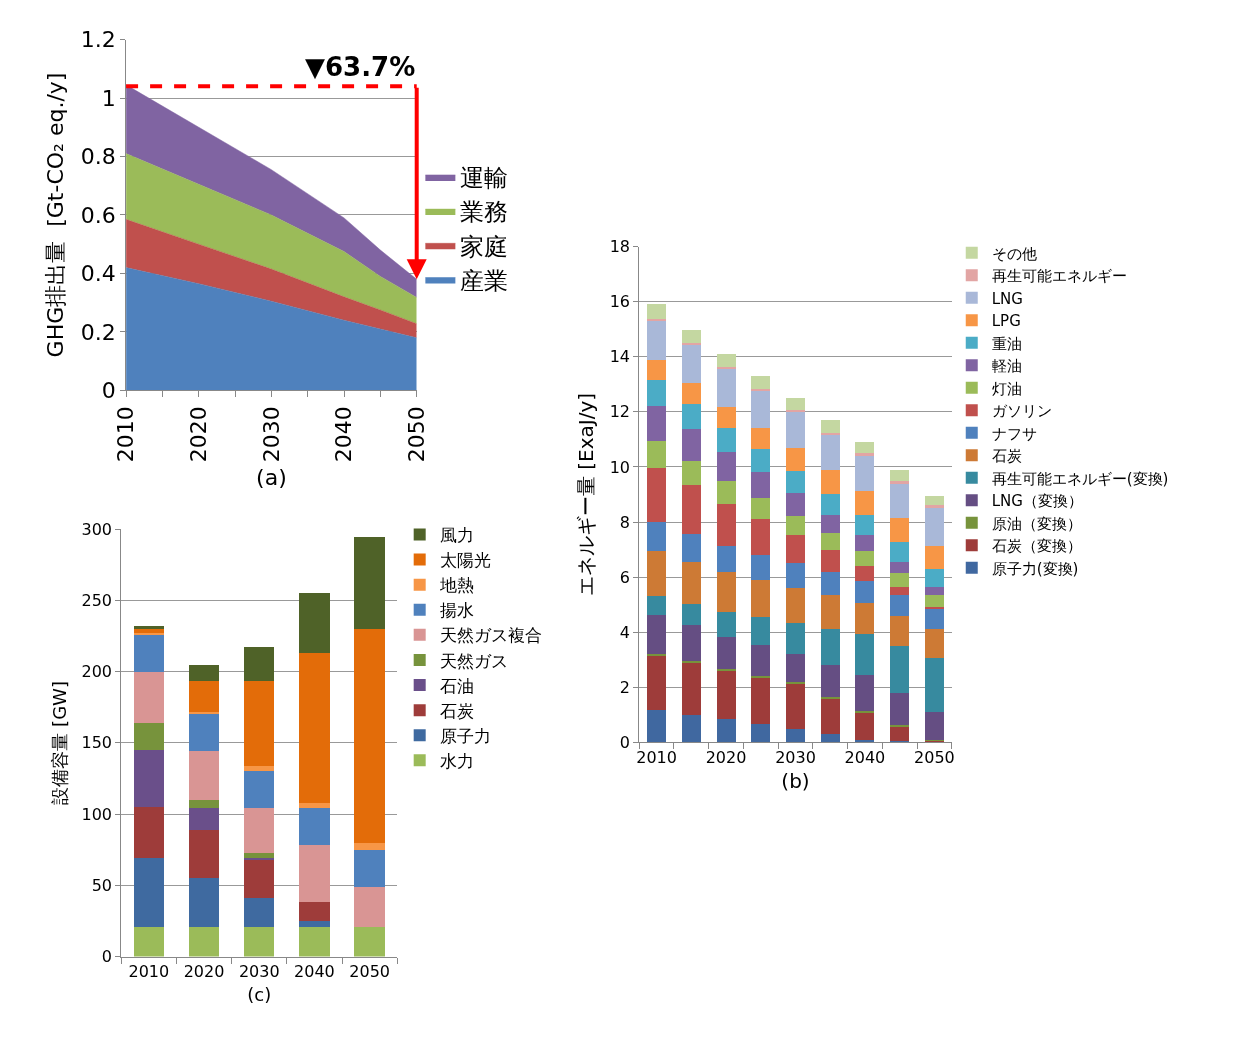 Image resolution: width=1241 pixels, height=1045 pixels. What do you see at coordinates (1037, 501) in the screenshot?
I see `legend-label: LNG（変換）` at bounding box center [1037, 501].